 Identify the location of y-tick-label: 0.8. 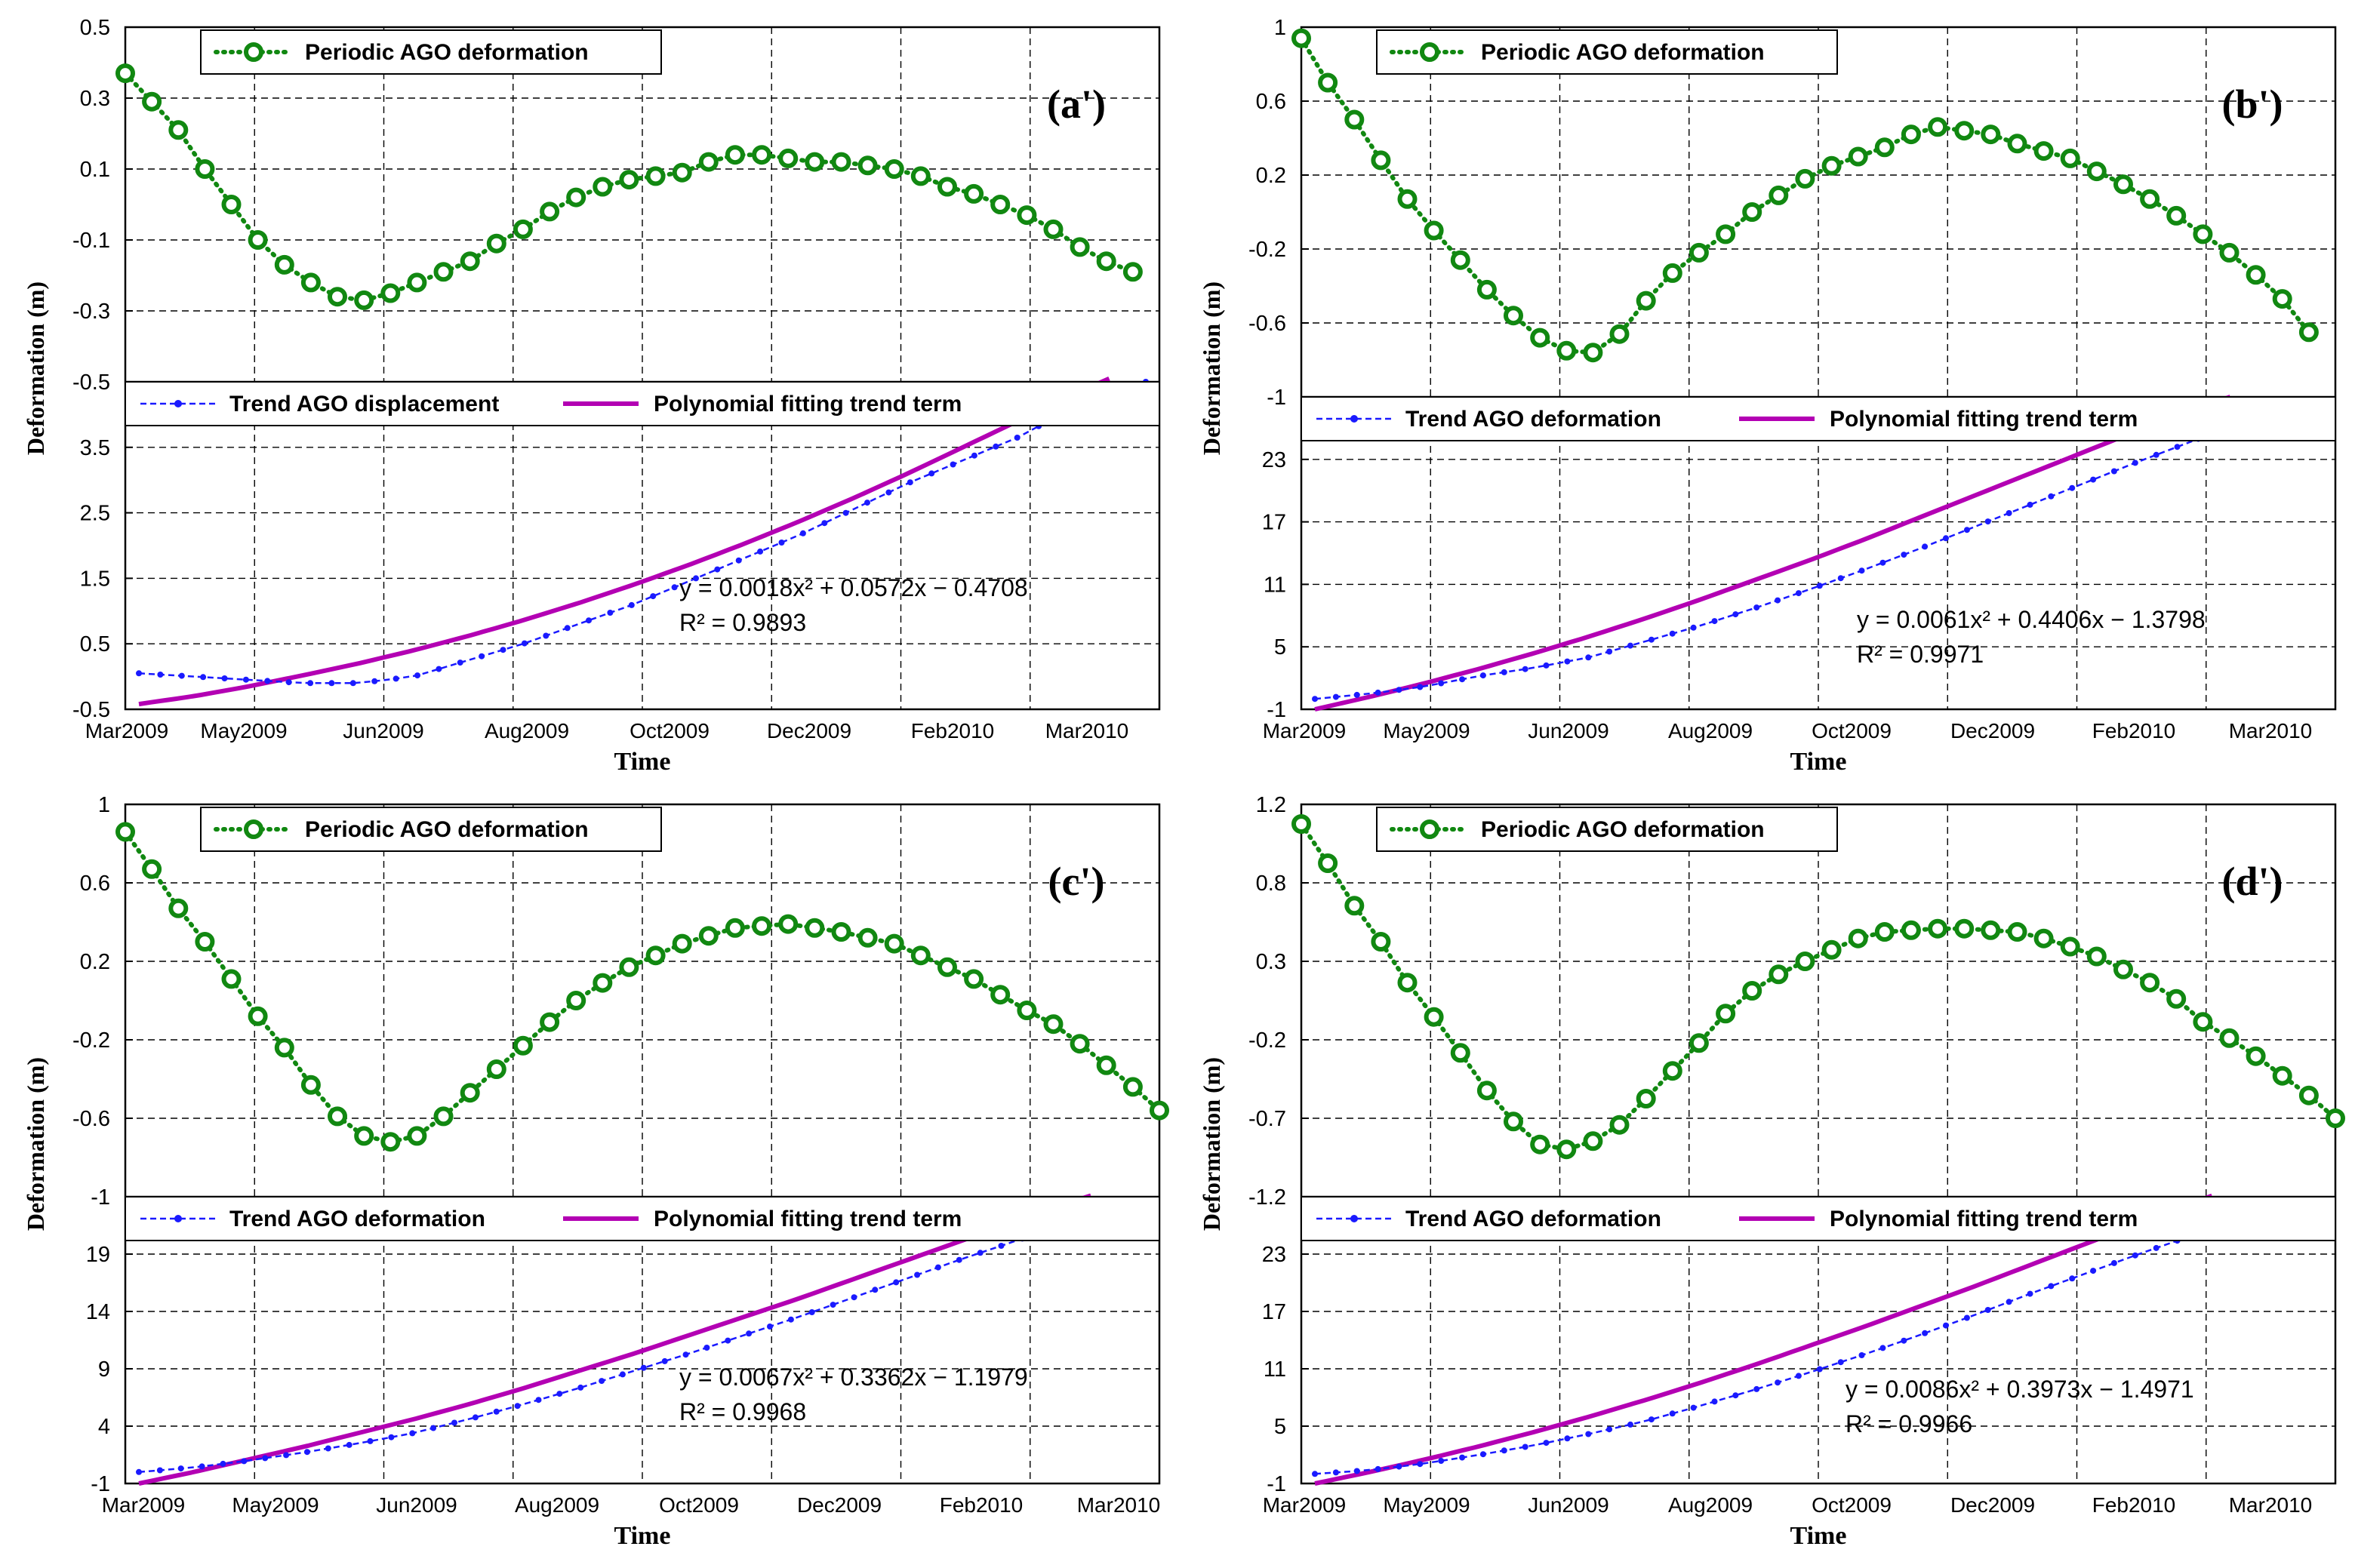
(1271, 884).